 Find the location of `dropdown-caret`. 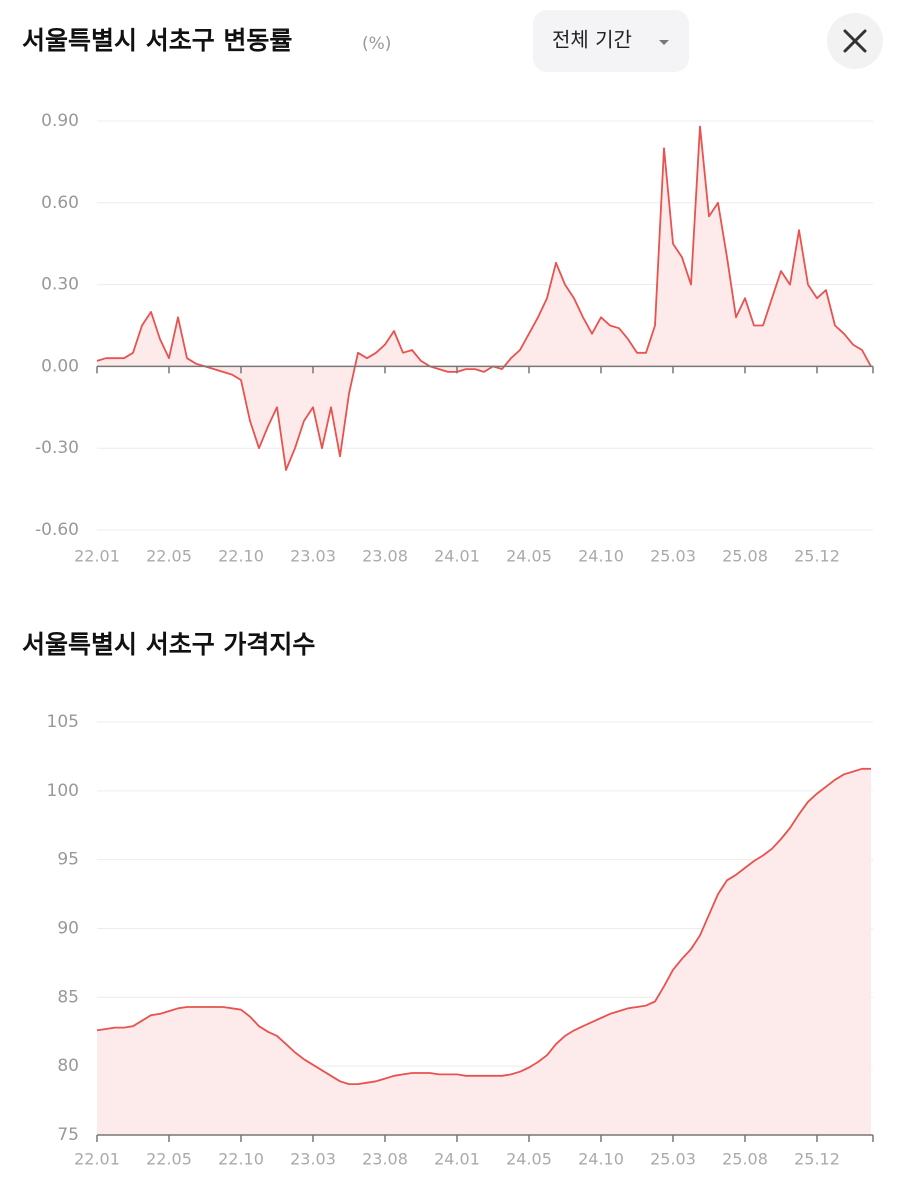

dropdown-caret is located at coordinates (664, 42).